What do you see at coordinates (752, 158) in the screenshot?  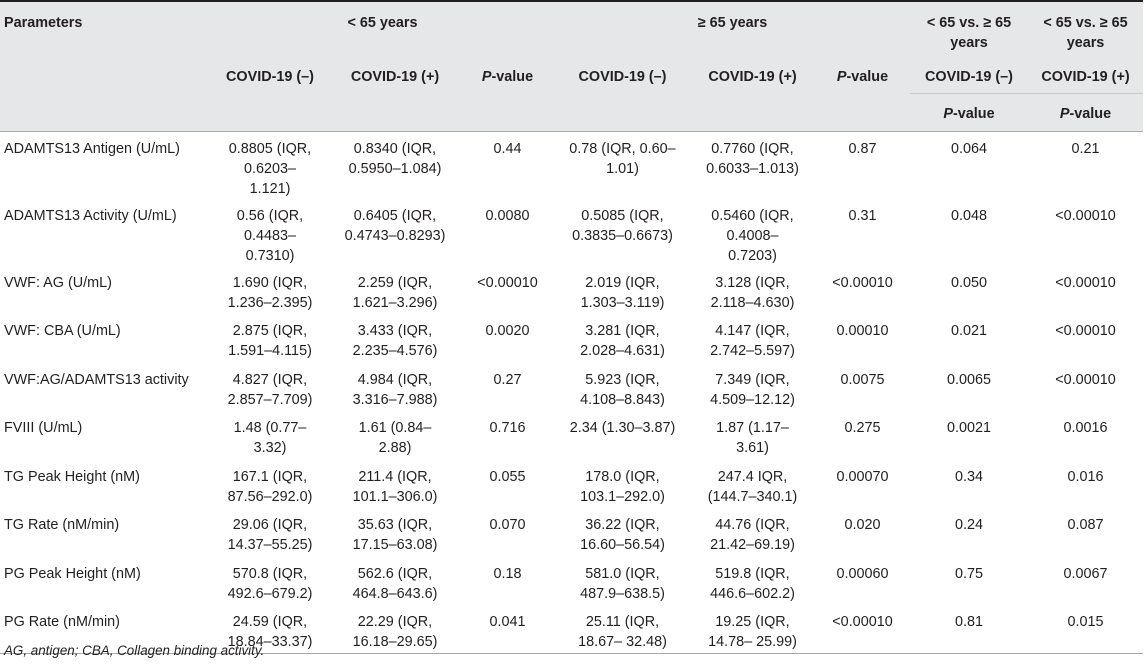 I see `cell-over65-pos: 0.7760 (IQR, 0.6033–1.013)` at bounding box center [752, 158].